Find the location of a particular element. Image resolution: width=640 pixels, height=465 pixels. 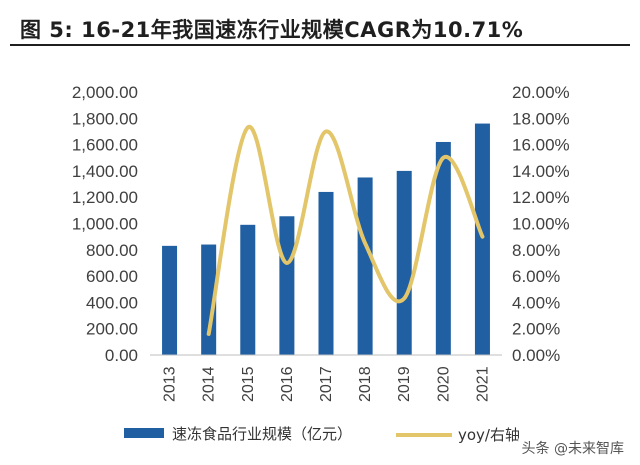

title-bar: 图 5: 16-21年我国速冻行业规模CAGR为10.71% is located at coordinates (320, 26).